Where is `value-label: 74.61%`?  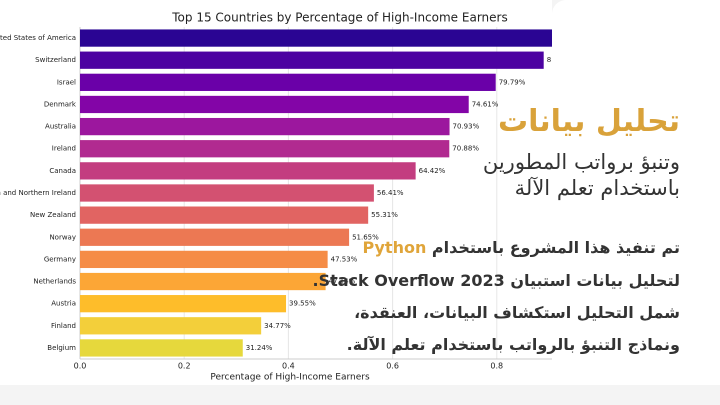
value-label: 74.61% is located at coordinates (485, 104).